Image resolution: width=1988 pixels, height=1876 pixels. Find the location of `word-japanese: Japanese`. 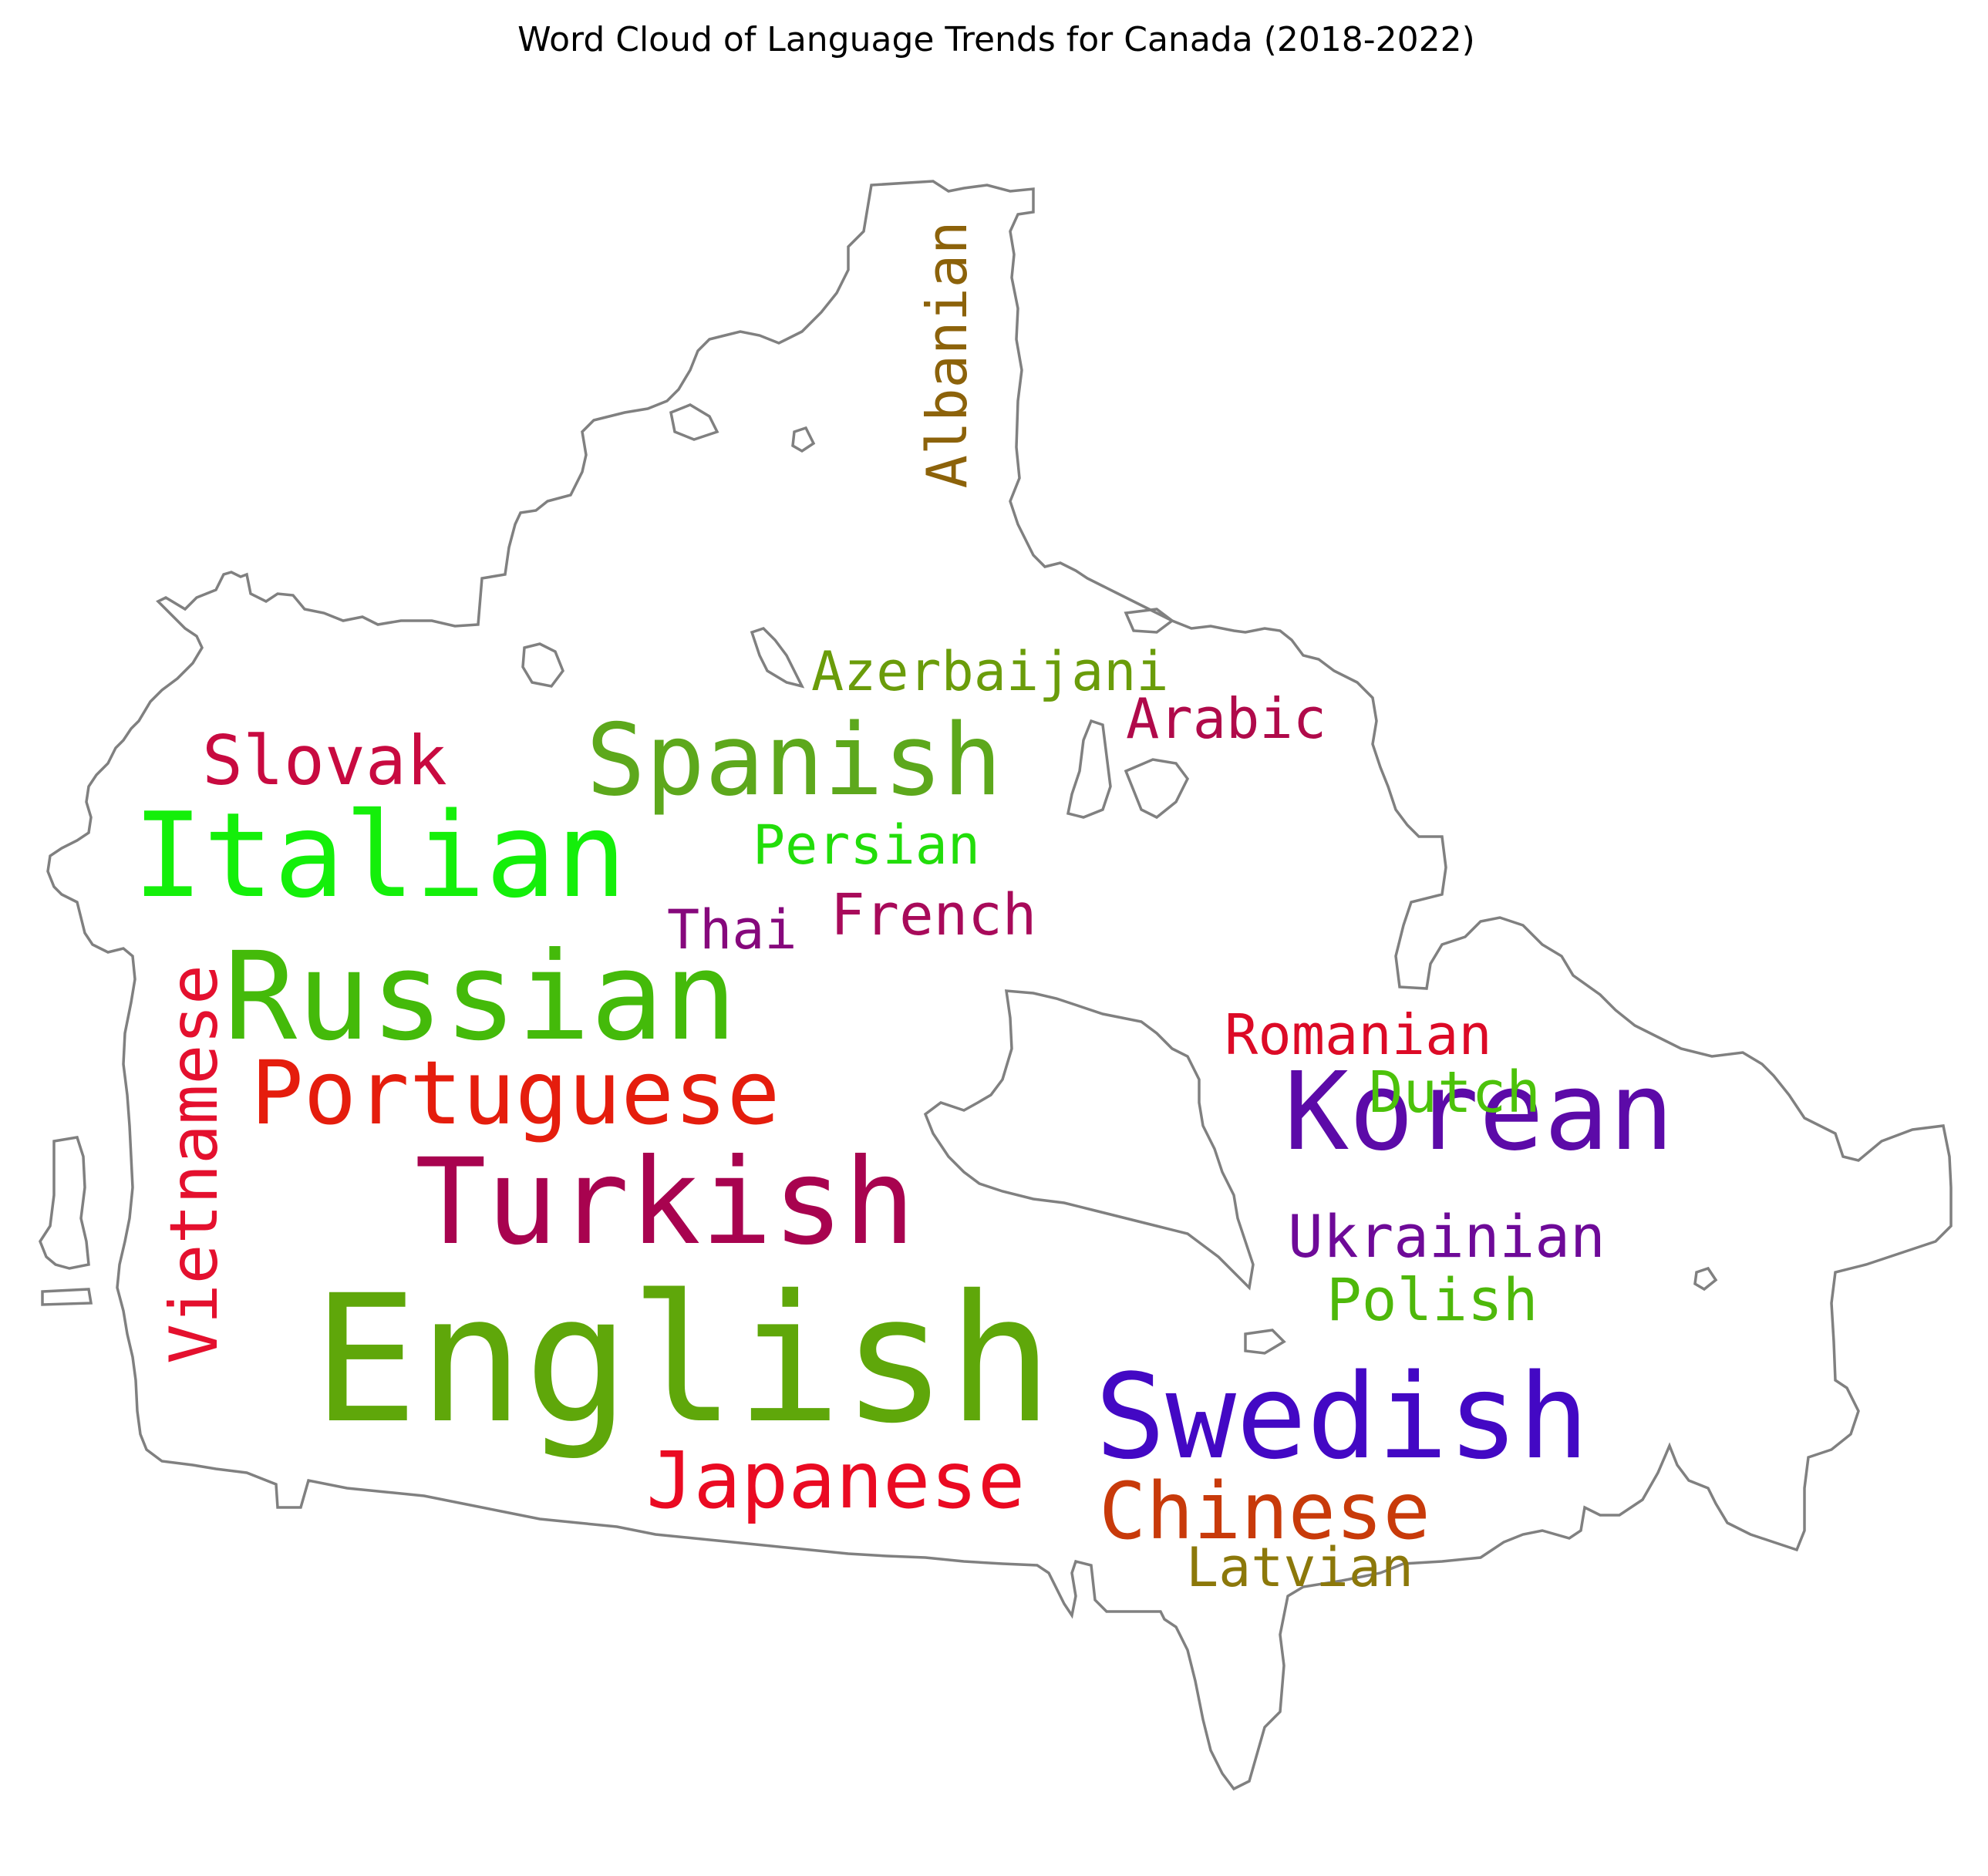

word-japanese: Japanese is located at coordinates (835, 1481).